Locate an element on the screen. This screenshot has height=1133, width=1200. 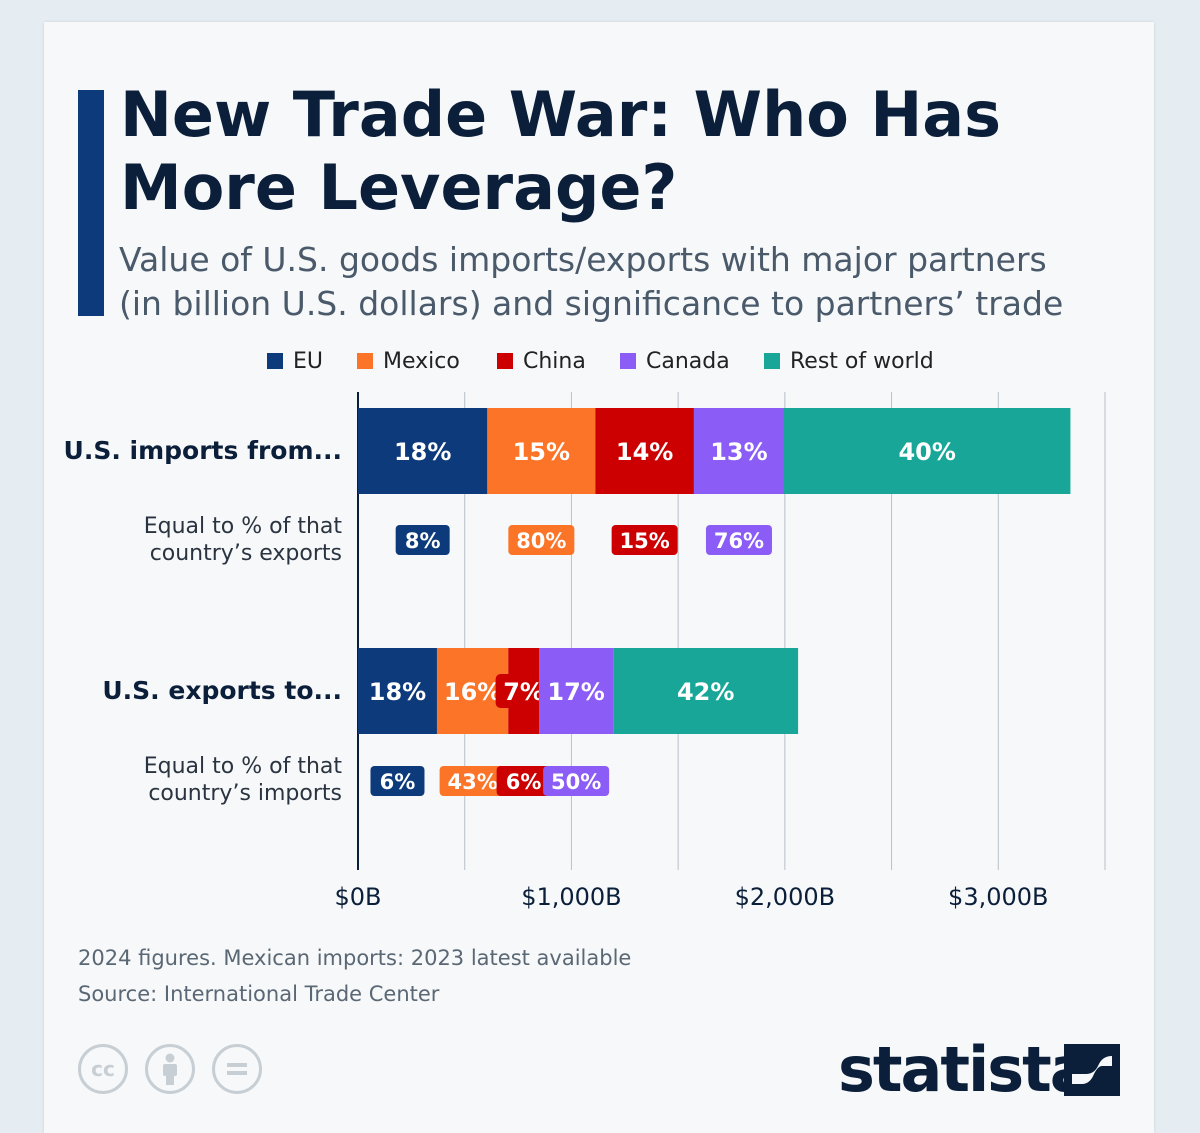
bar-value-label: 15% is located at coordinates (541, 452).